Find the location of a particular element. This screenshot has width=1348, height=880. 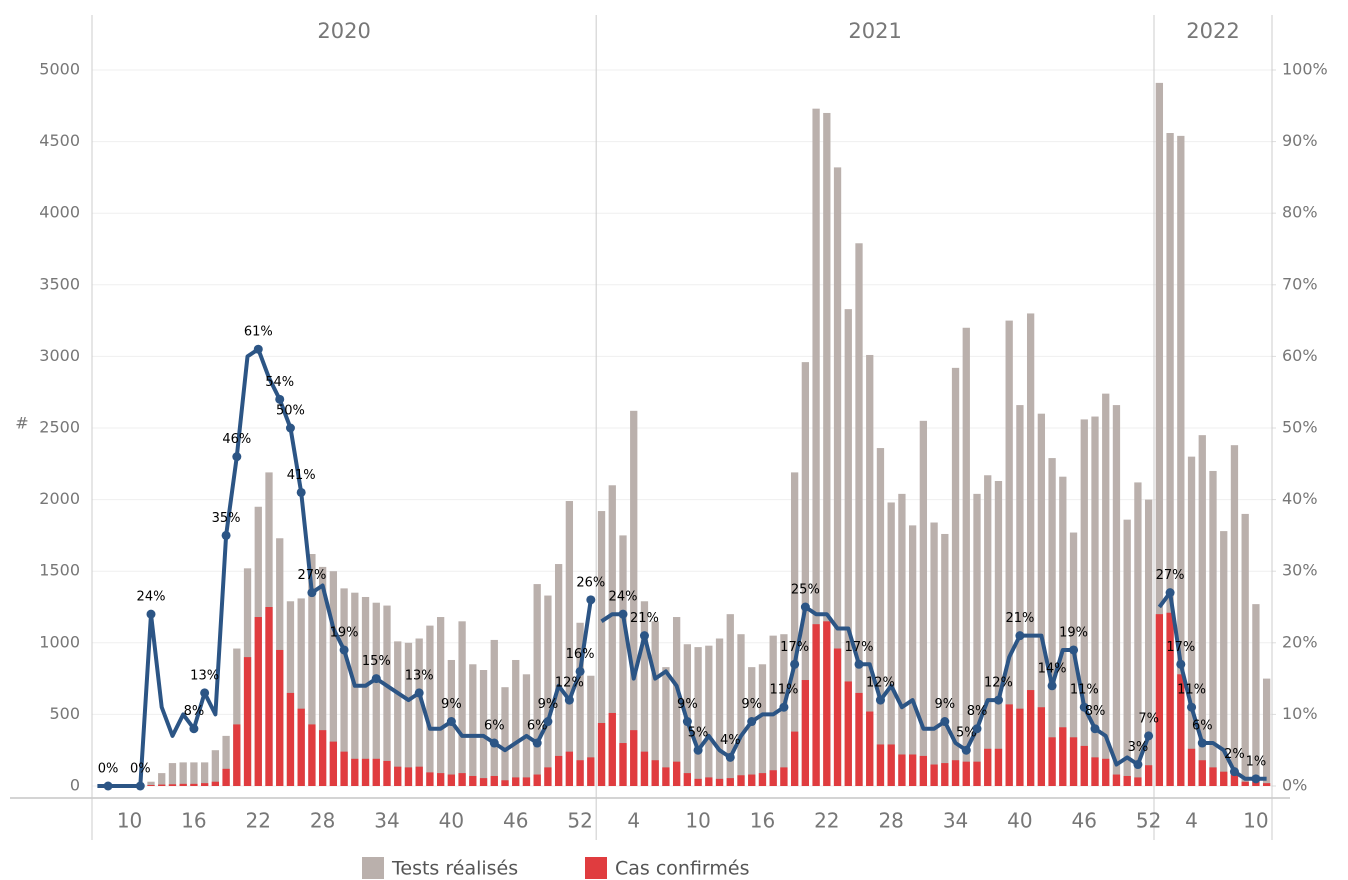

y-tick-label: 4000 is located at coordinates (59, 212).